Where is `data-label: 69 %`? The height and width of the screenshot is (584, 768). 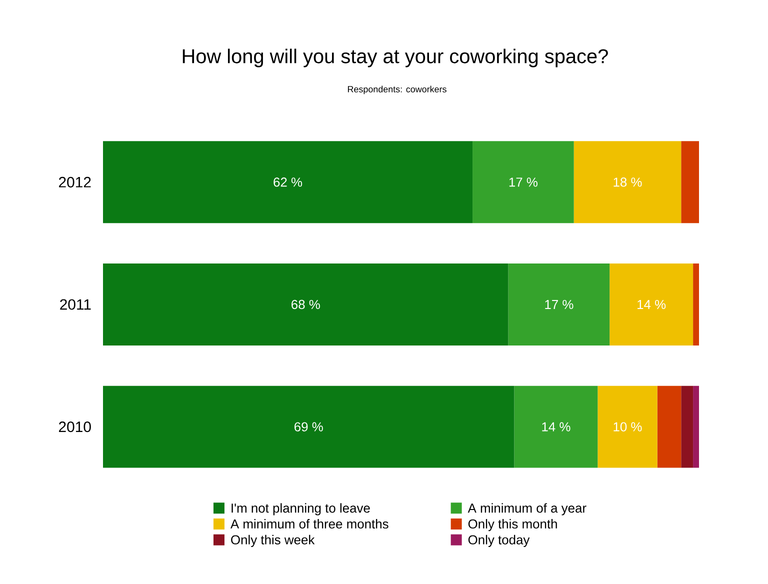
data-label: 69 % is located at coordinates (308, 427).